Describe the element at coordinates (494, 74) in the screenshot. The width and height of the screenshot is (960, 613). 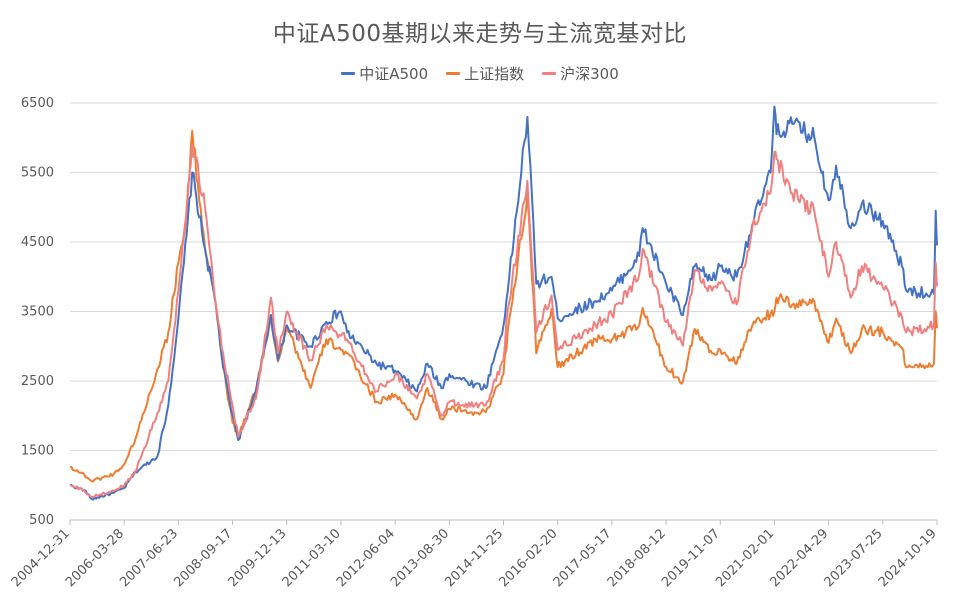
I see `legend-label-shanghai: 上证指数` at that location.